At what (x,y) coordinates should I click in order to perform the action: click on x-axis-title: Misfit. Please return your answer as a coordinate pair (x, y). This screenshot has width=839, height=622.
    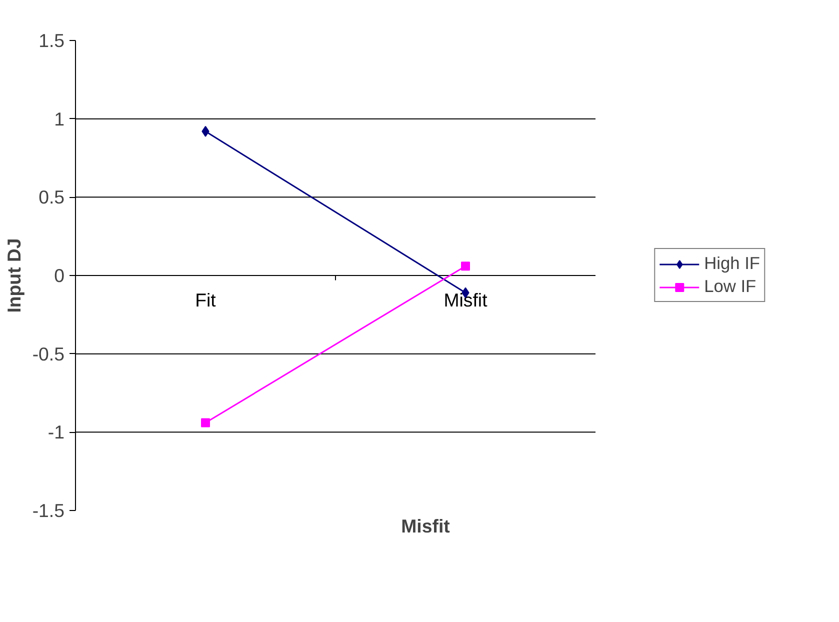
    Looking at the image, I should click on (425, 526).